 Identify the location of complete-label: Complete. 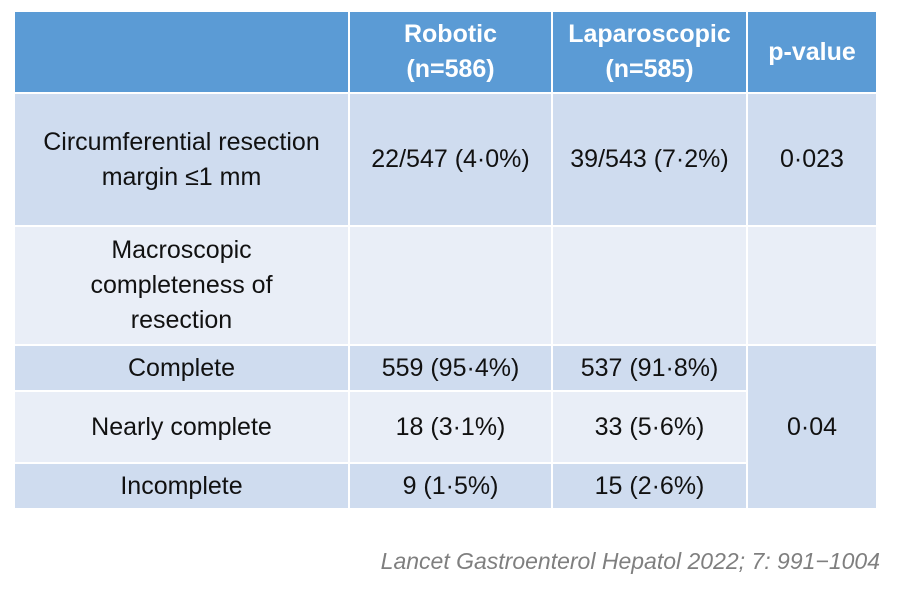
(181, 368).